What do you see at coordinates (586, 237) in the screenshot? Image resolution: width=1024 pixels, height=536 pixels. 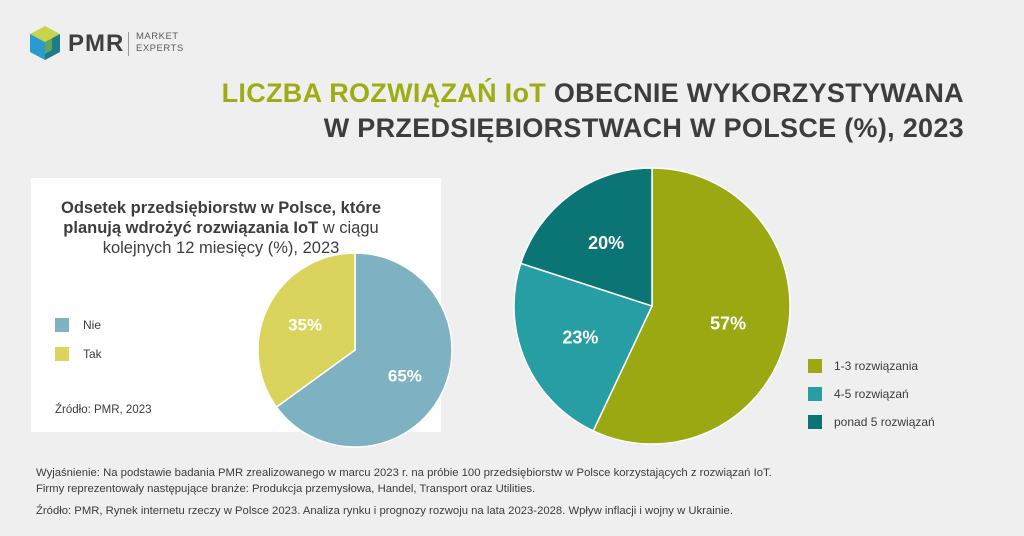 I see `pie-slice-5-plus` at bounding box center [586, 237].